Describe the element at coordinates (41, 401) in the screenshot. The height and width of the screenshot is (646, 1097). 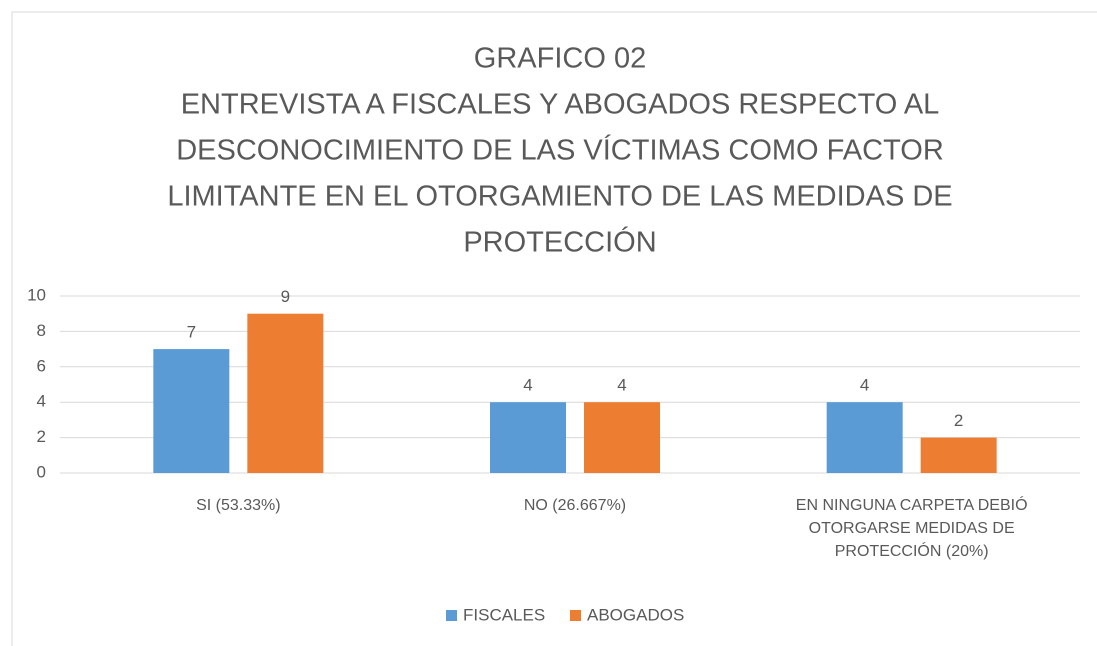
I see `y-tick-label: 4` at that location.